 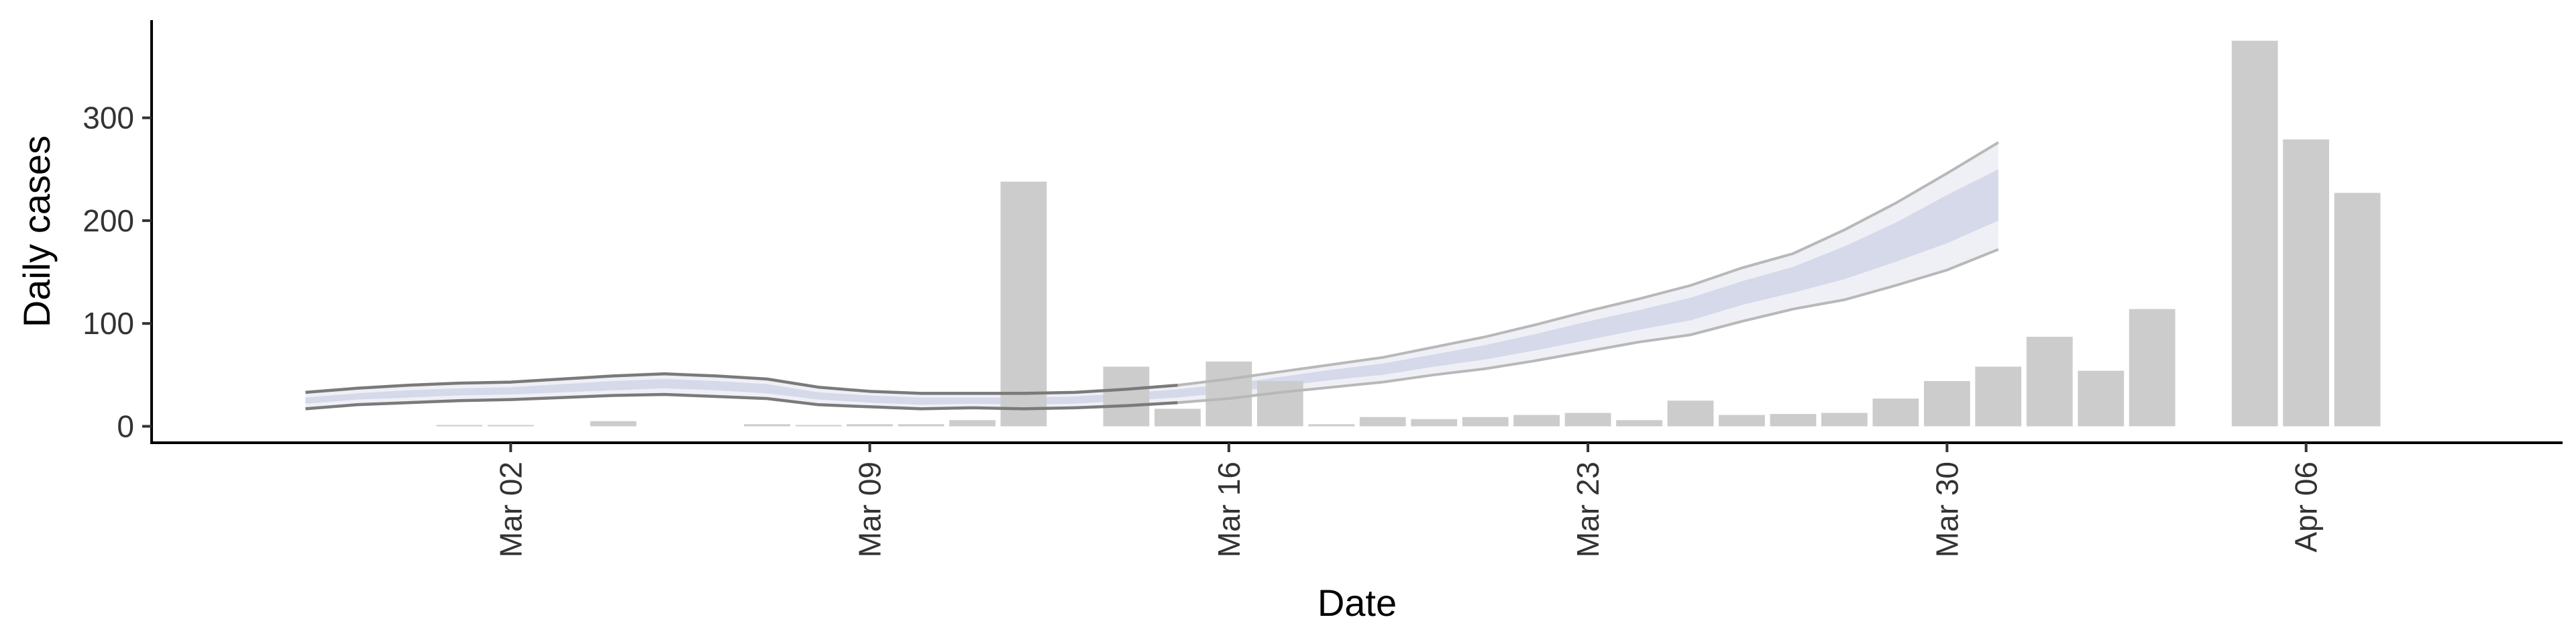 I want to click on y-ticks: 0 100 200 300, so click(x=117, y=272).